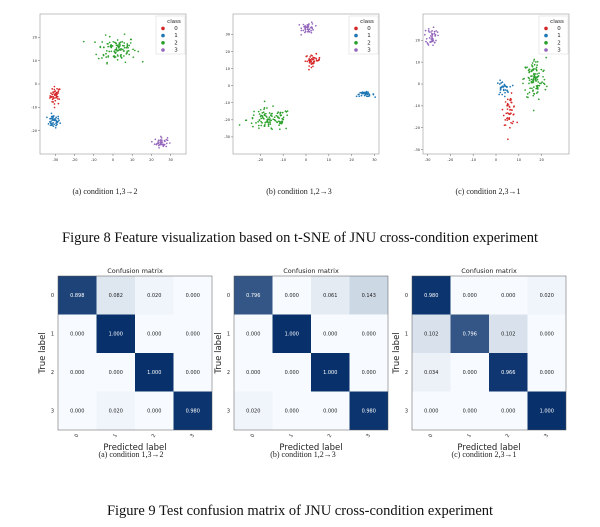 This screenshot has width=600, height=527. Describe the element at coordinates (367, 22) in the screenshot. I see `legend-title: class` at that location.